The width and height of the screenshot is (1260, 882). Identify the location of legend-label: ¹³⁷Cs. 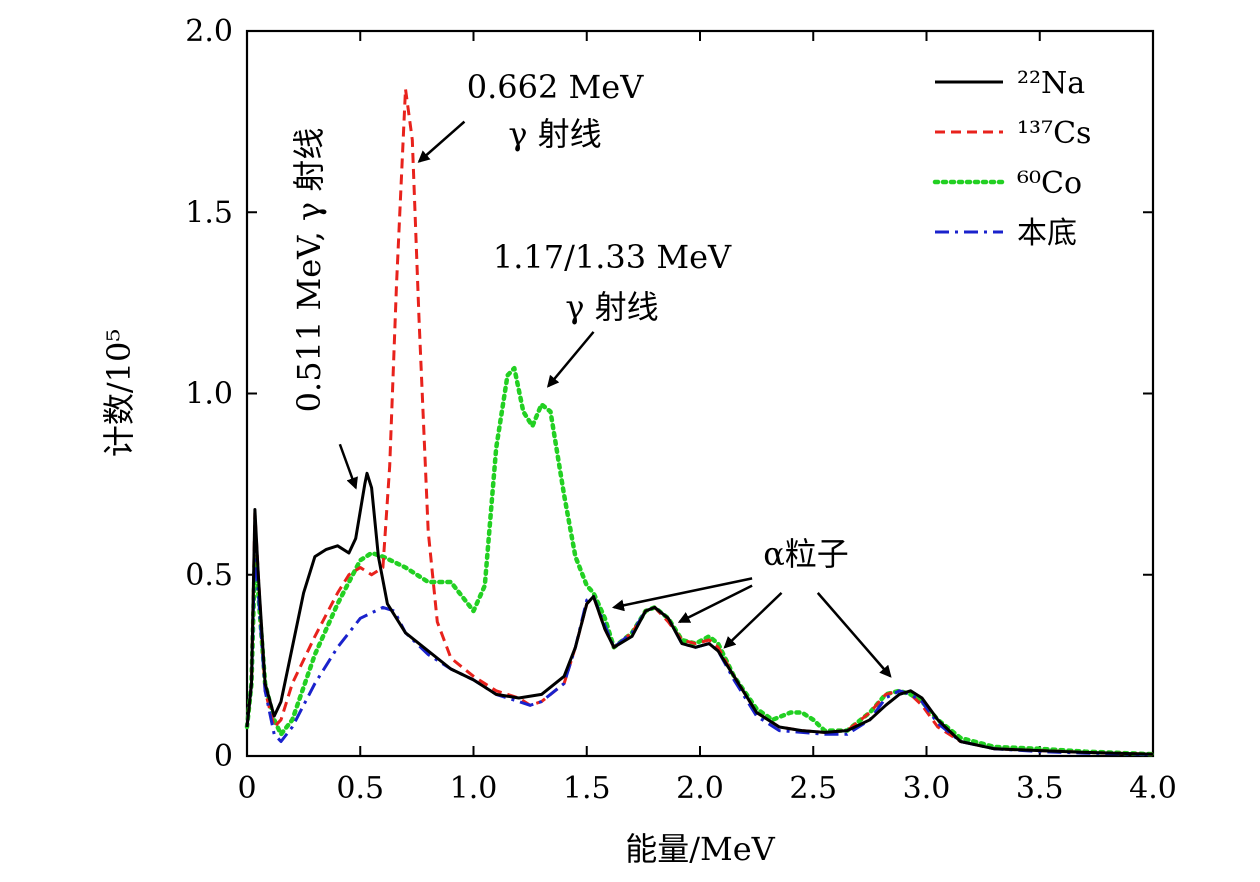
(1054, 133).